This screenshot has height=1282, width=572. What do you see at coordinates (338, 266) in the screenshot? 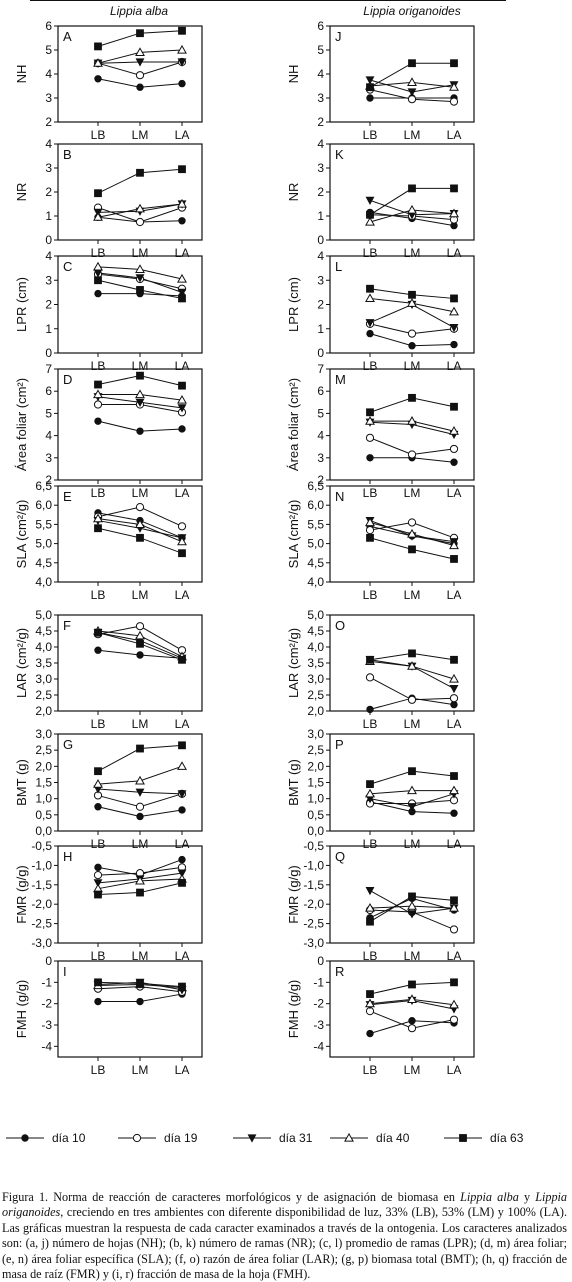
I see `panel-letter-l: L` at bounding box center [338, 266].